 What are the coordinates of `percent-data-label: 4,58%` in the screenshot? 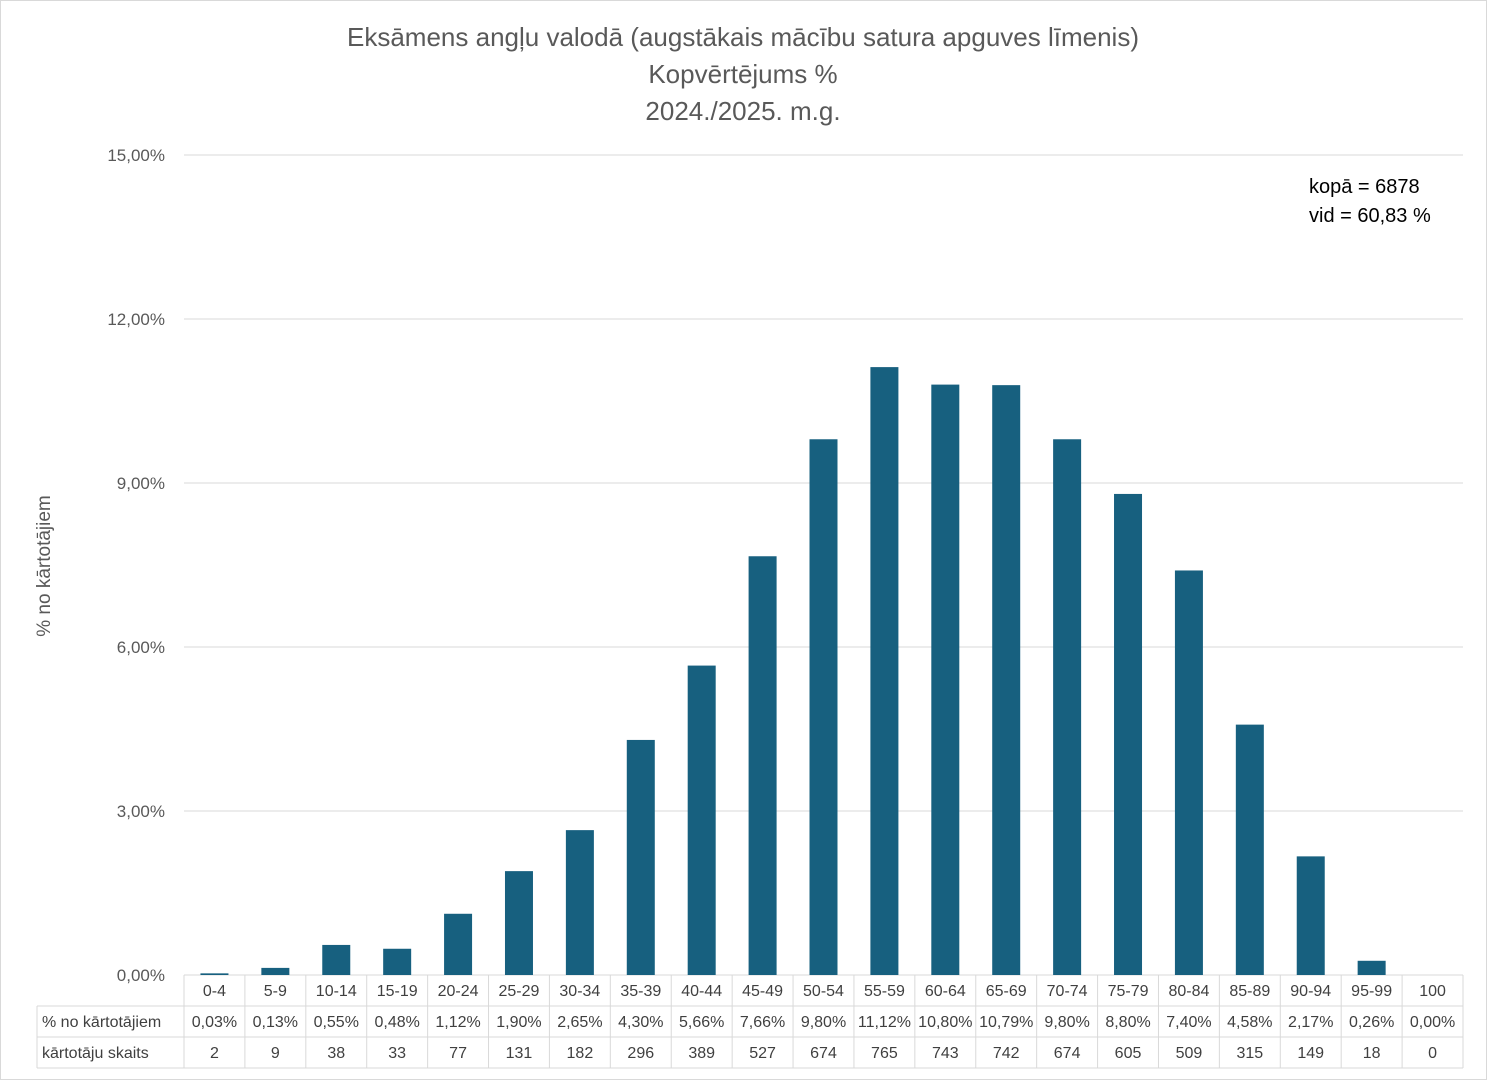 It's located at (1249, 1022).